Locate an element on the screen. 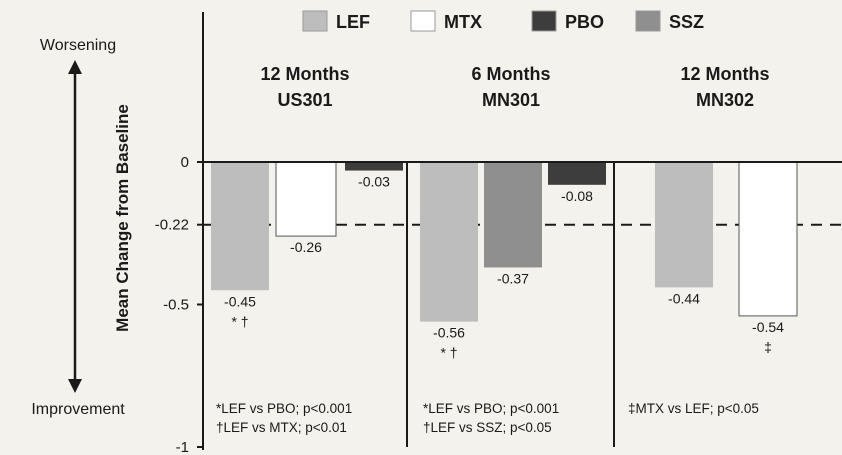  legend-label-lef: LEF is located at coordinates (353, 22).